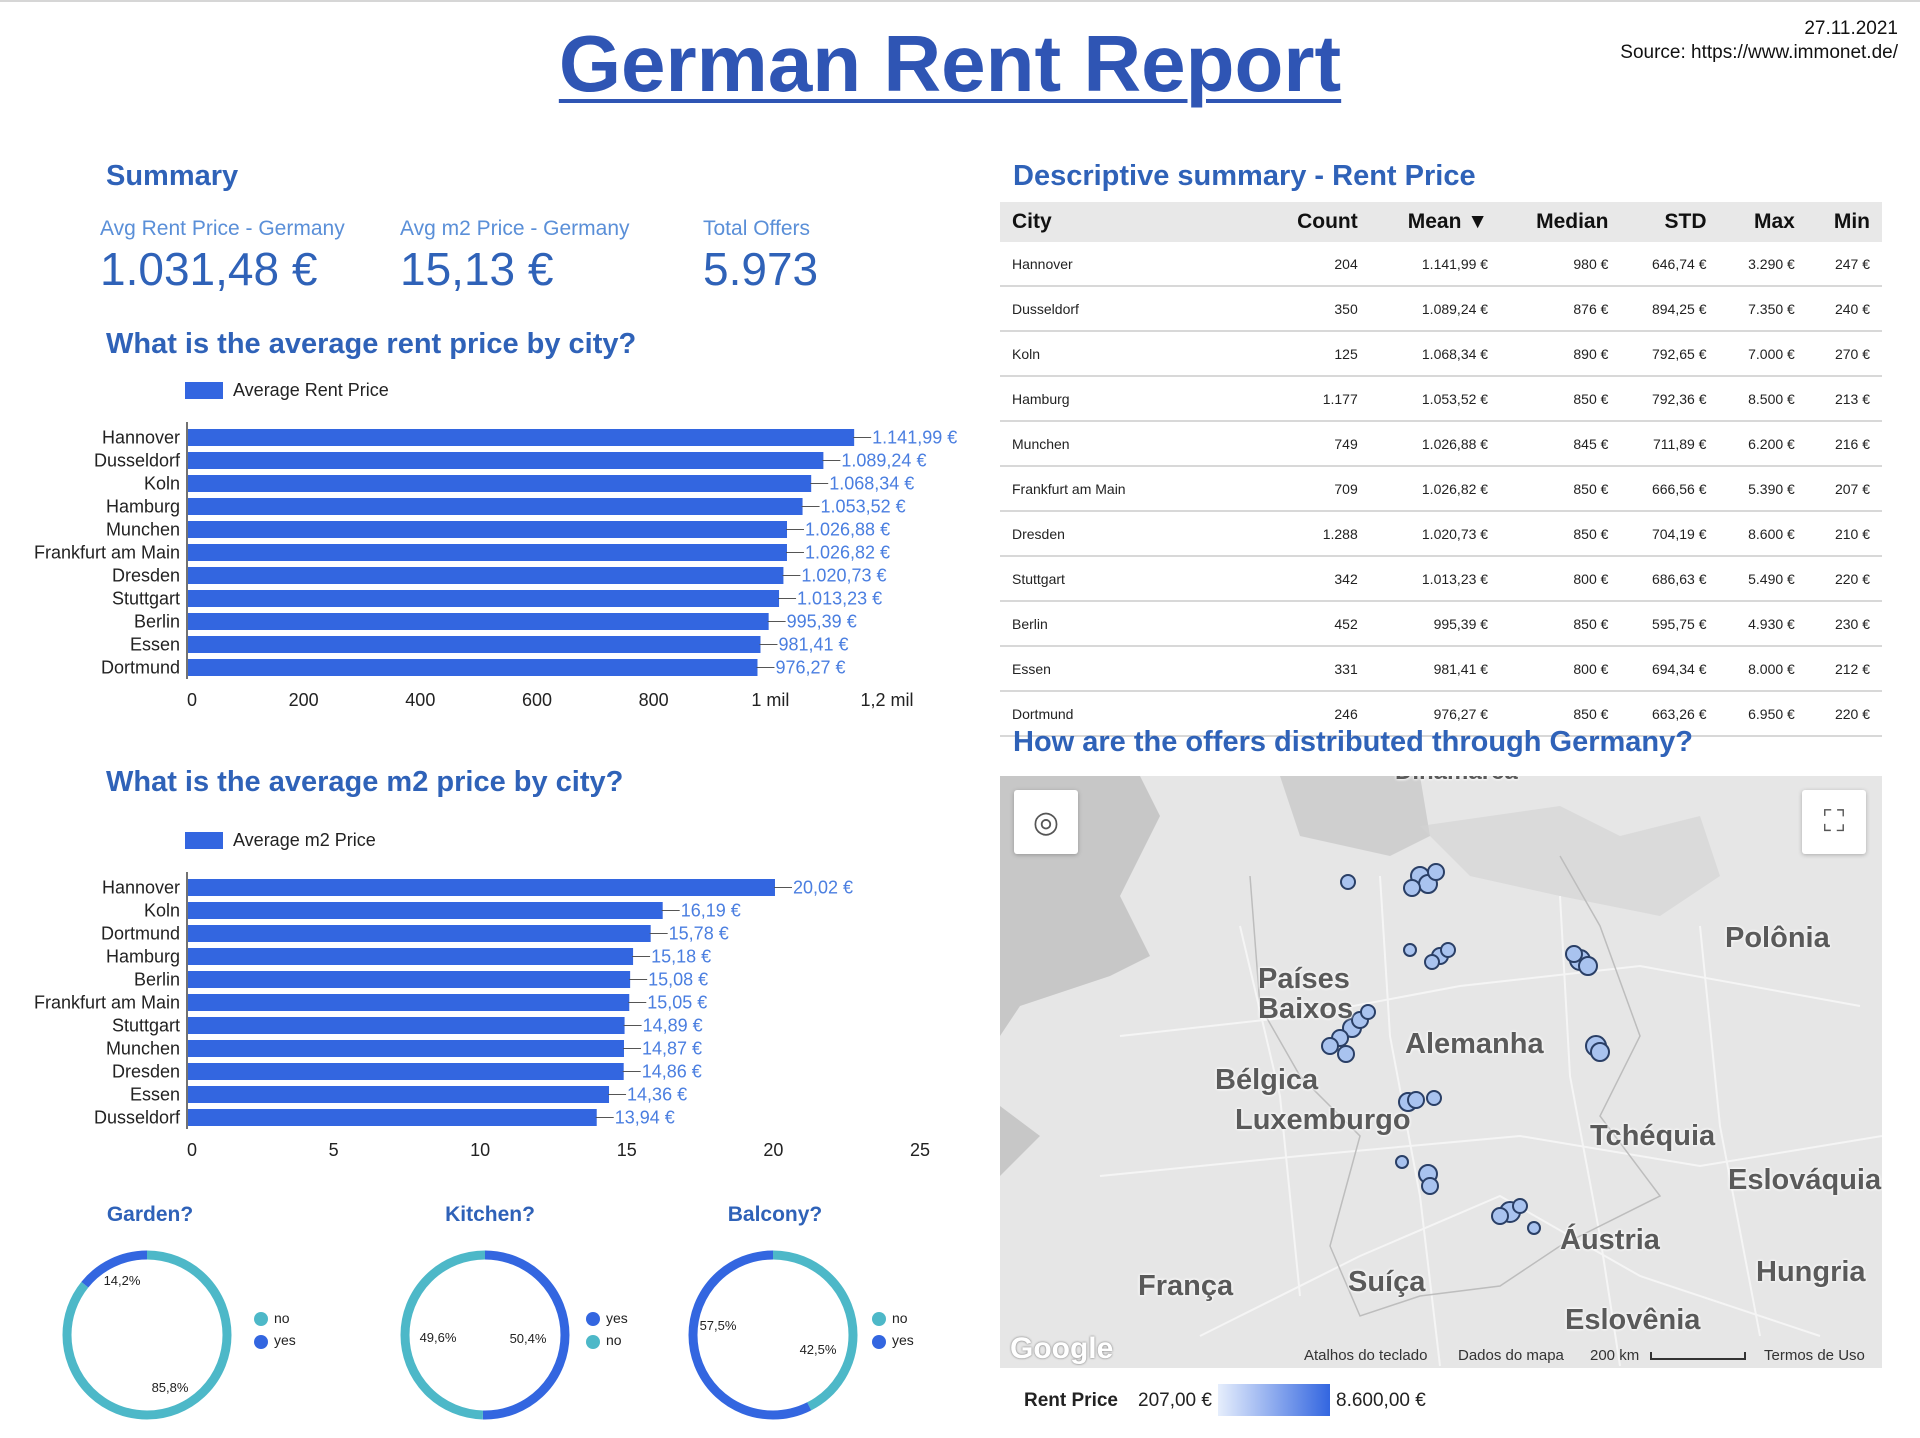  What do you see at coordinates (756, 228) in the screenshot?
I see `kpi-total-offers-label: Total Offers` at bounding box center [756, 228].